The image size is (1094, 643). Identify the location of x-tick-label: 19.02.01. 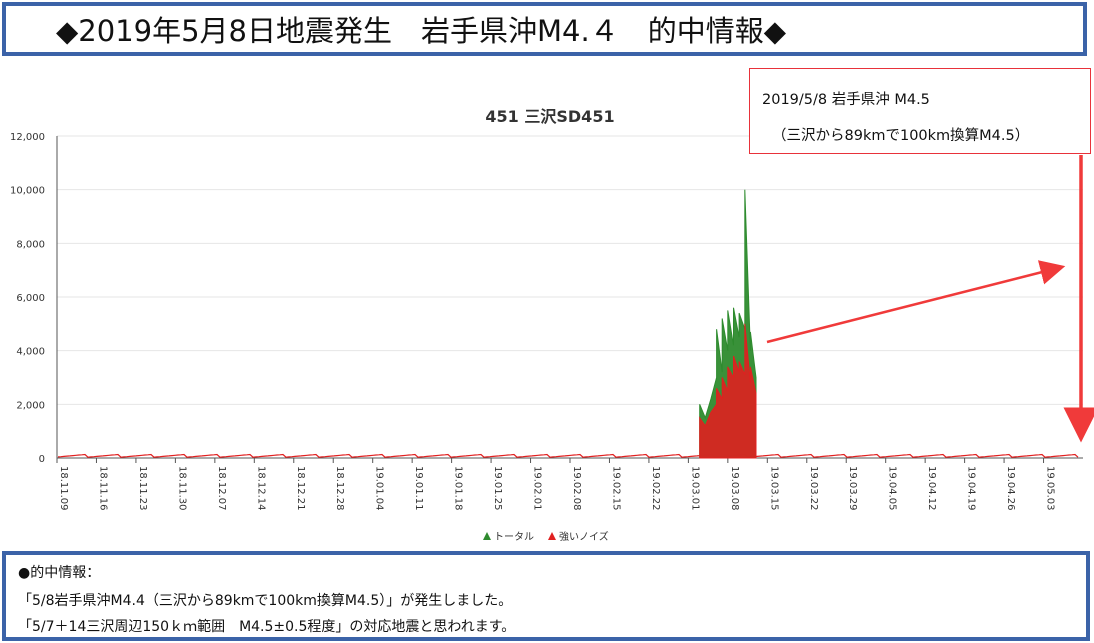
(537, 488).